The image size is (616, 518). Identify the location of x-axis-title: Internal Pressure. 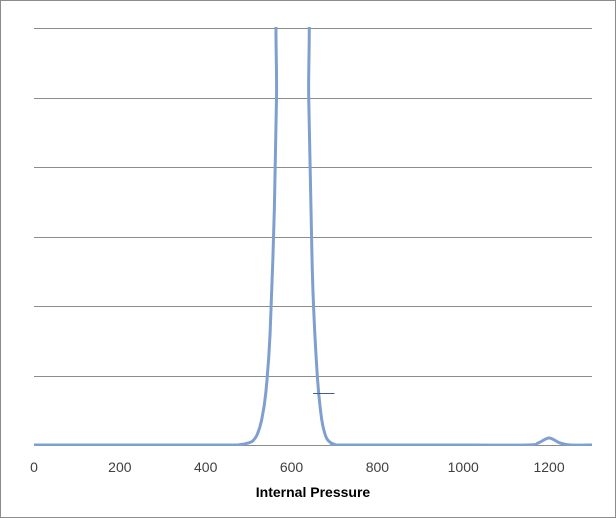
(313, 492).